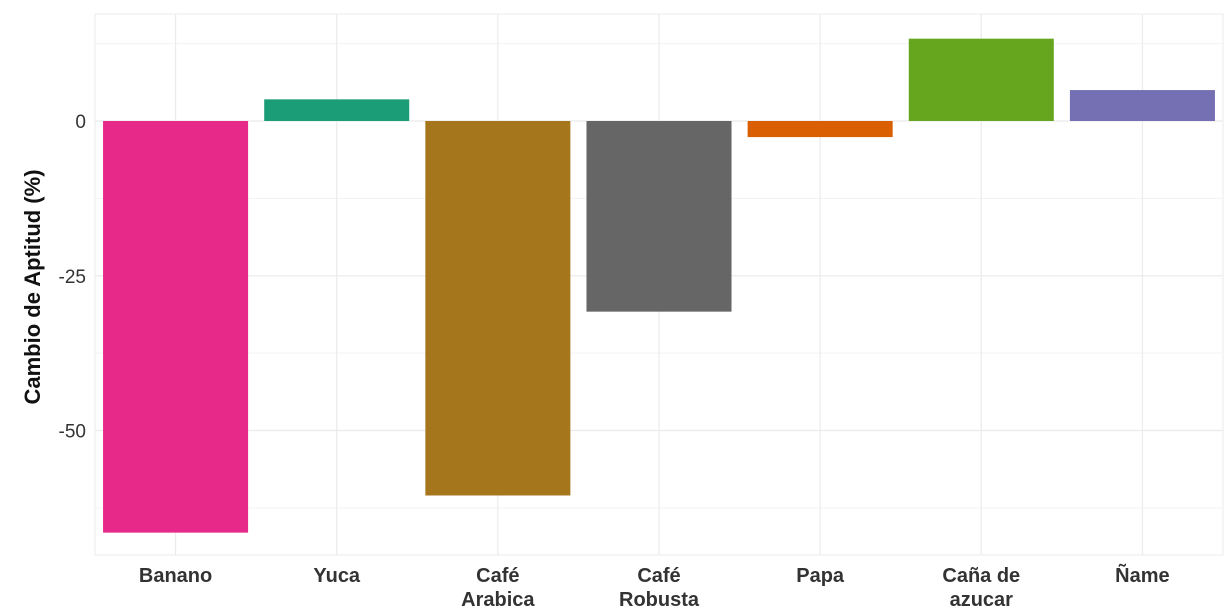  What do you see at coordinates (337, 576) in the screenshot?
I see `x-tick-label: Yuca` at bounding box center [337, 576].